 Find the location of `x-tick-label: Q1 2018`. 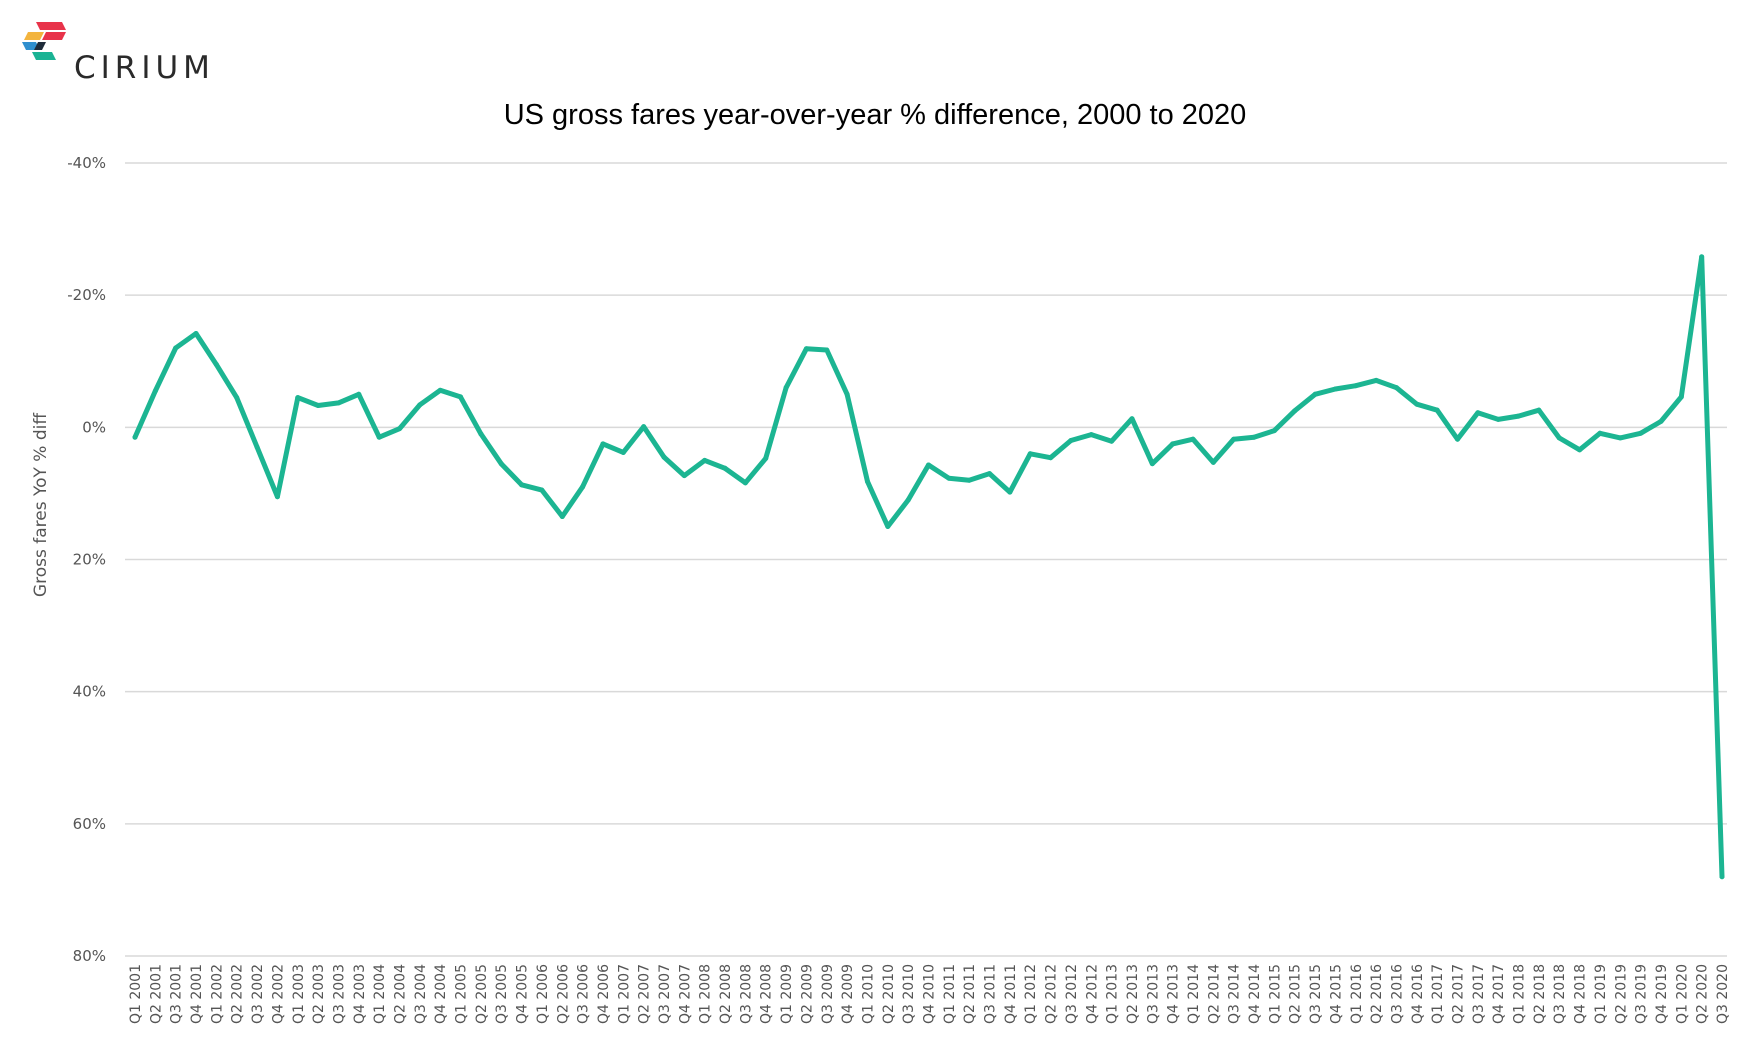

x-tick-label: Q1 2018 is located at coordinates (1520, 994).